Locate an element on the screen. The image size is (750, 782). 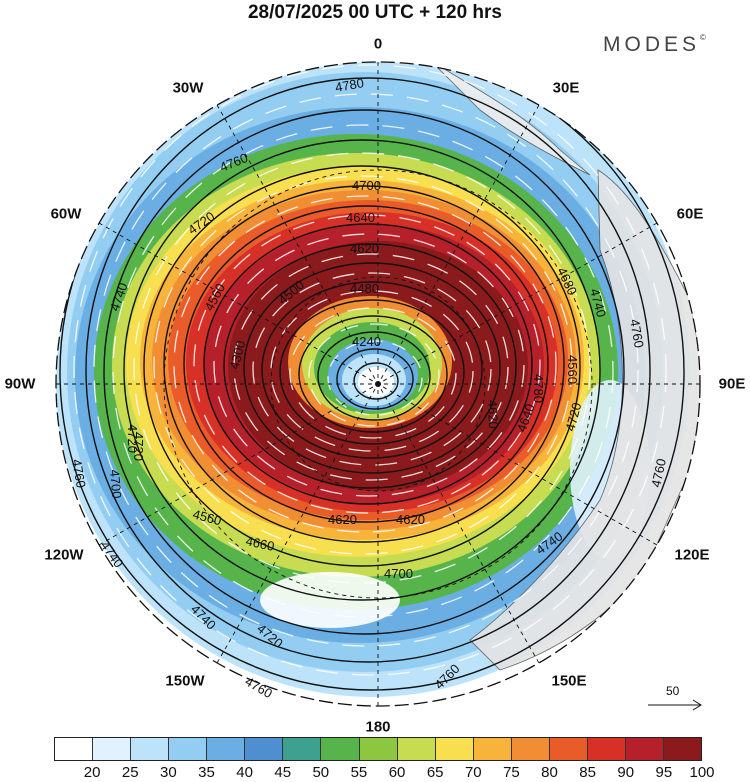
colorbar-tick-label: 70 is located at coordinates (473, 772).